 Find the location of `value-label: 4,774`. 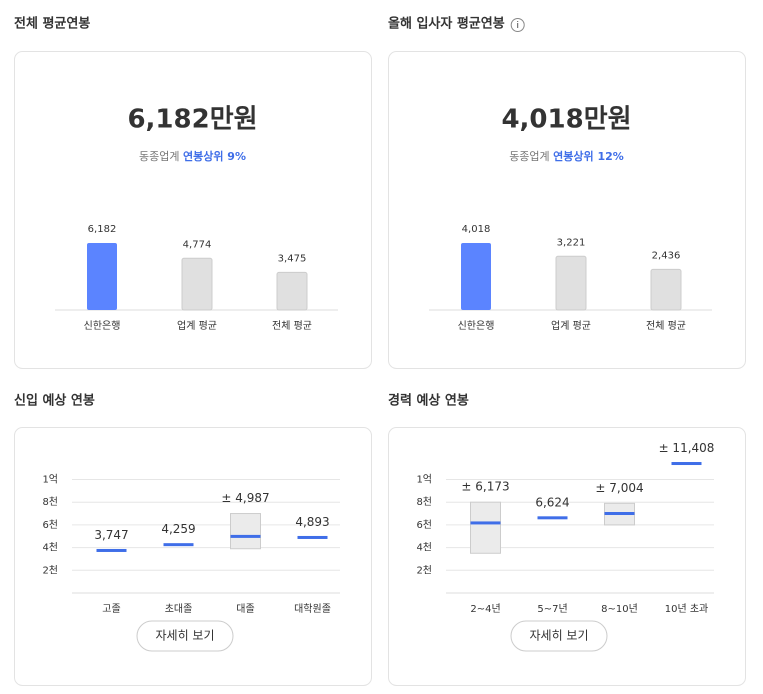

value-label: 4,774 is located at coordinates (197, 244).